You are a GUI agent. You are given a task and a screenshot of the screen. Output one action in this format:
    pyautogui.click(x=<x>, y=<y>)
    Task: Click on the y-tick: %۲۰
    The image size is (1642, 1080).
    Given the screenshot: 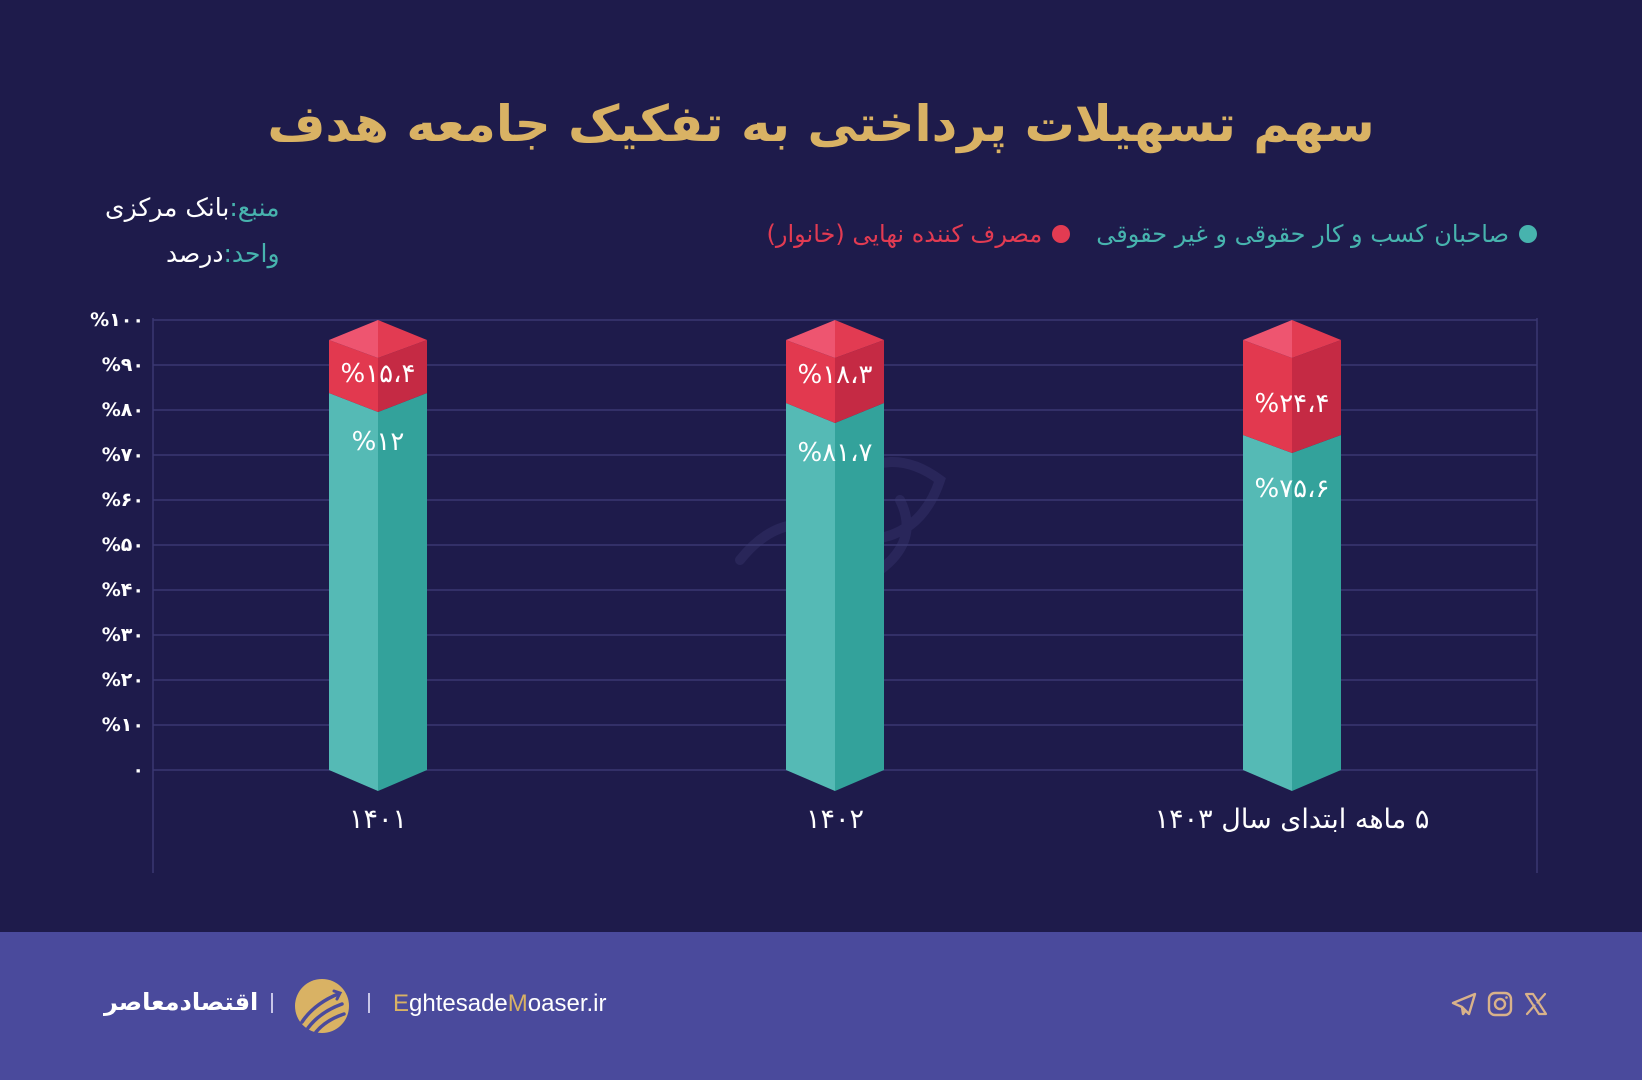 What is the action you would take?
    pyautogui.click(x=123, y=680)
    